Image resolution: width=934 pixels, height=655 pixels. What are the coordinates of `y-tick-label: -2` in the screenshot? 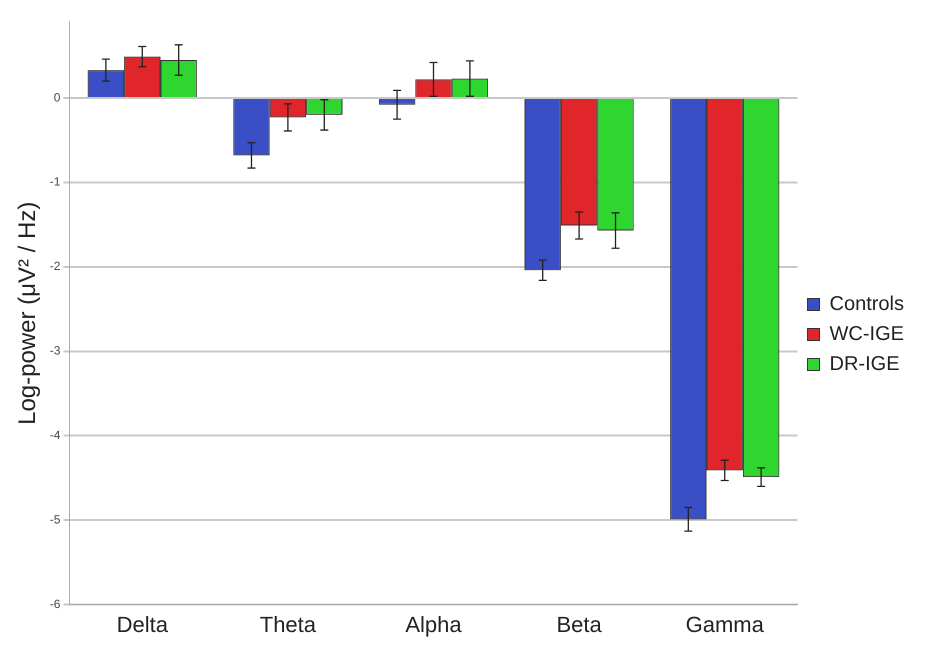 It's located at (55, 266).